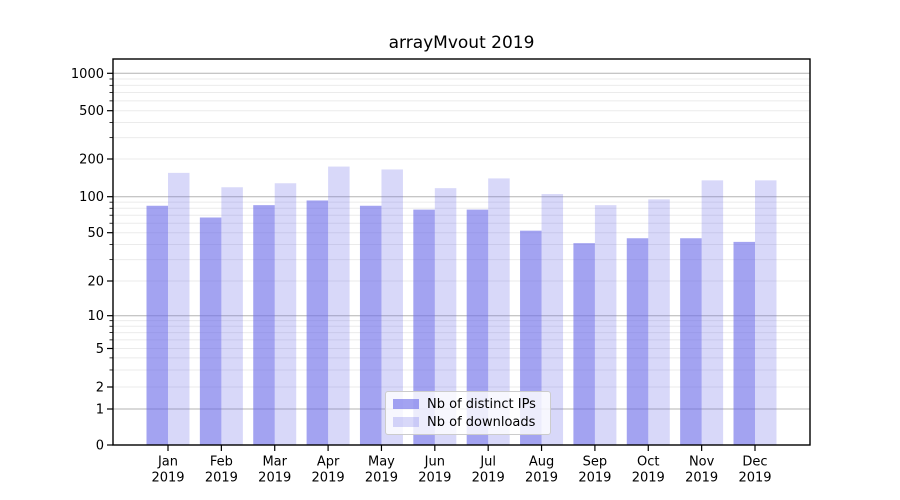 This screenshot has width=900, height=500. I want to click on y-tick-label-1: 1, so click(100, 410).